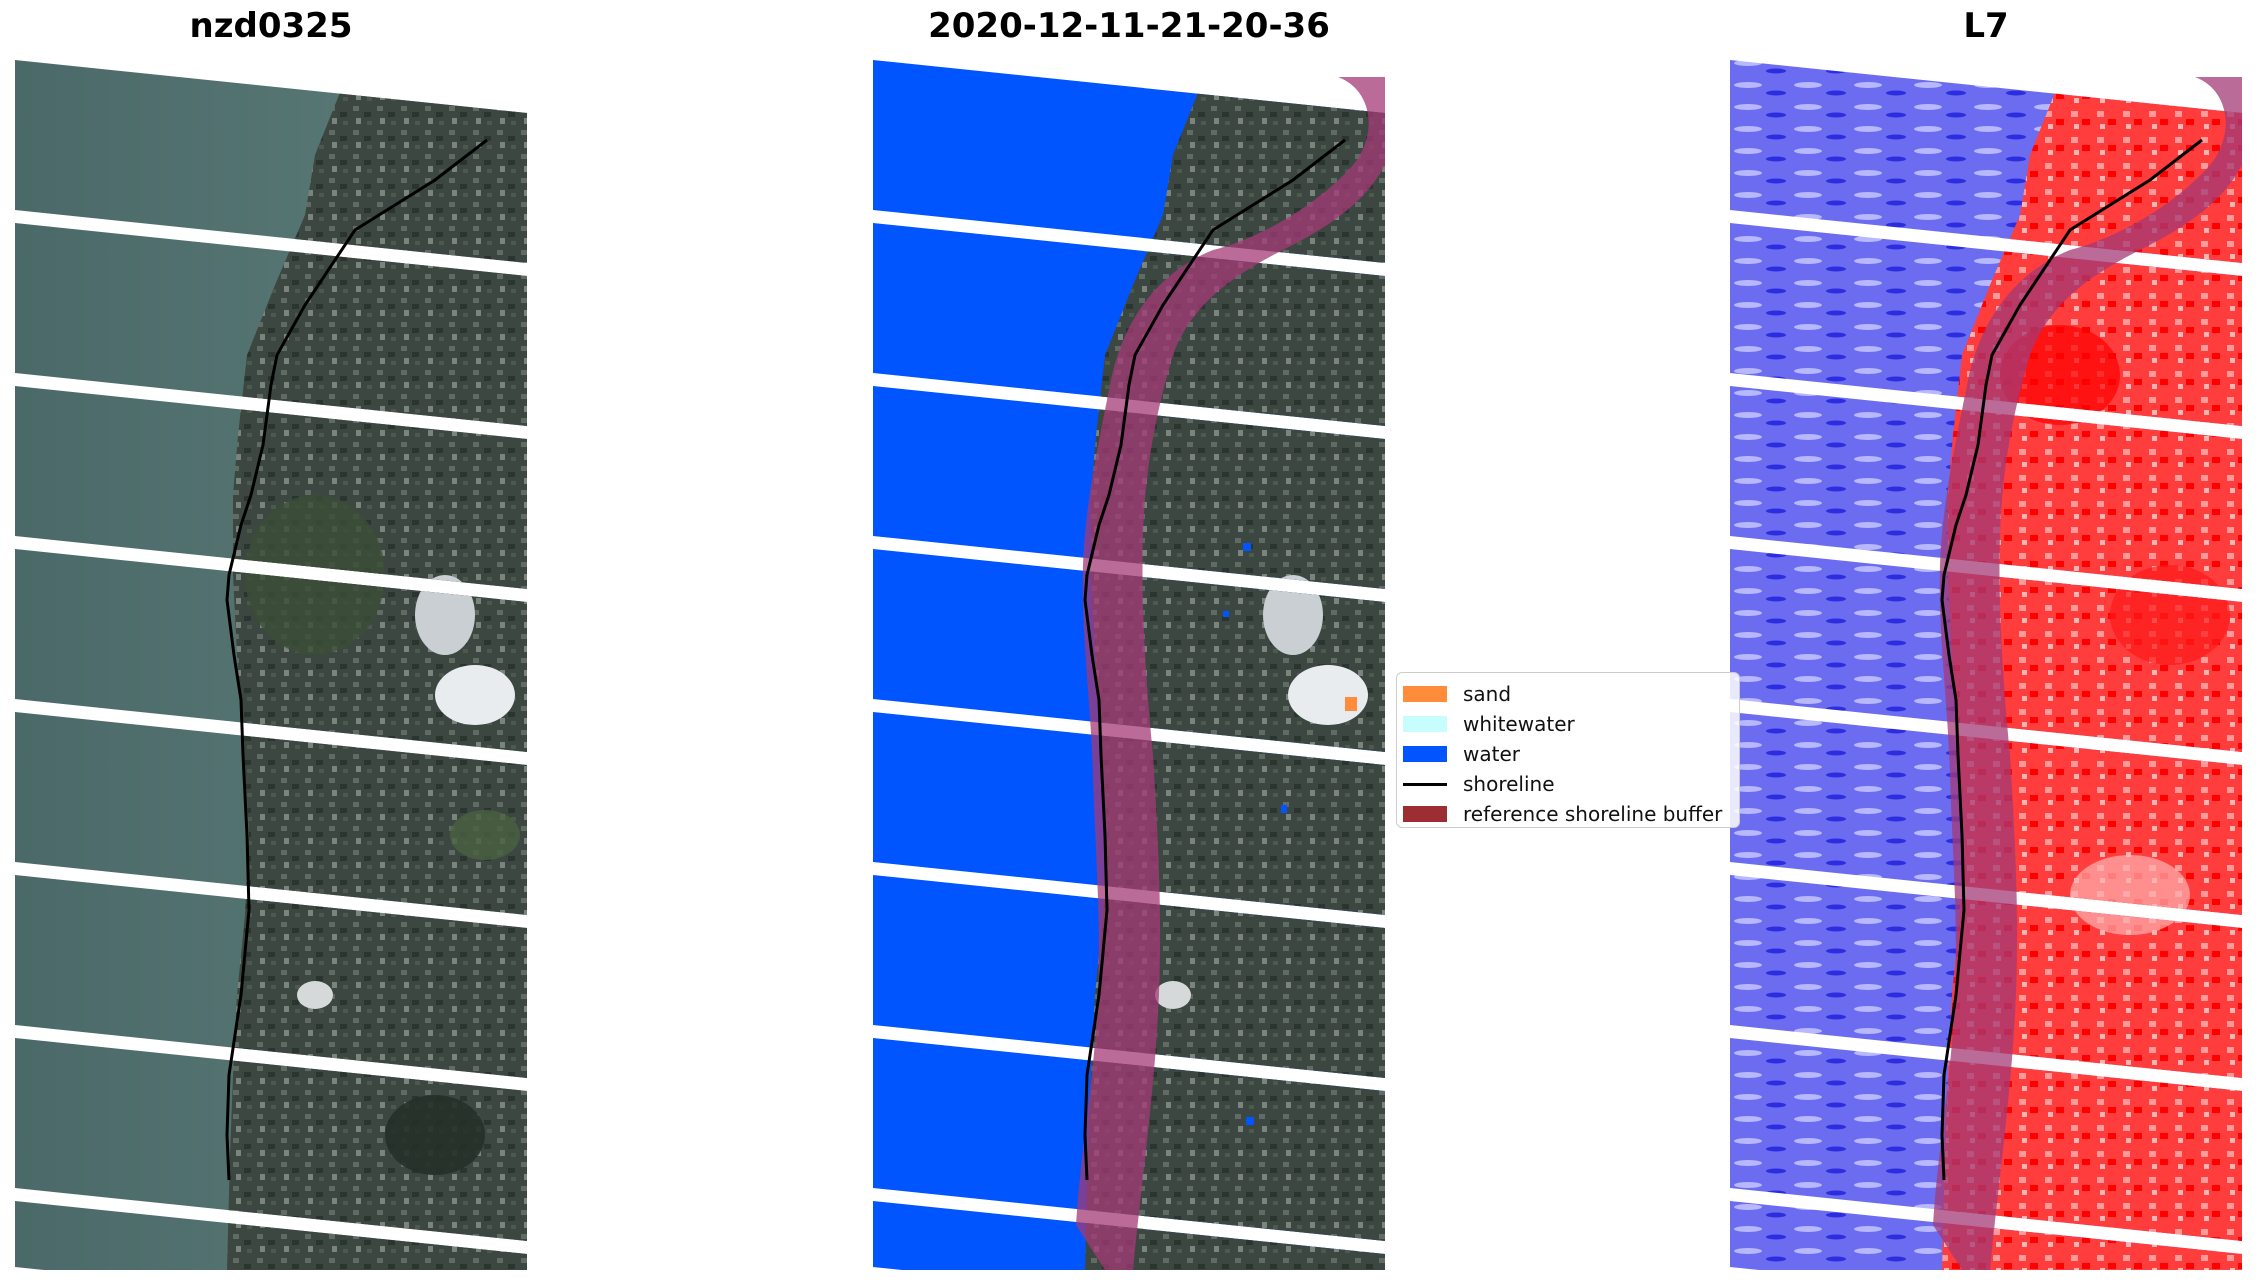 Image resolution: width=2256 pixels, height=1283 pixels. I want to click on sand-swatch, so click(1425, 694).